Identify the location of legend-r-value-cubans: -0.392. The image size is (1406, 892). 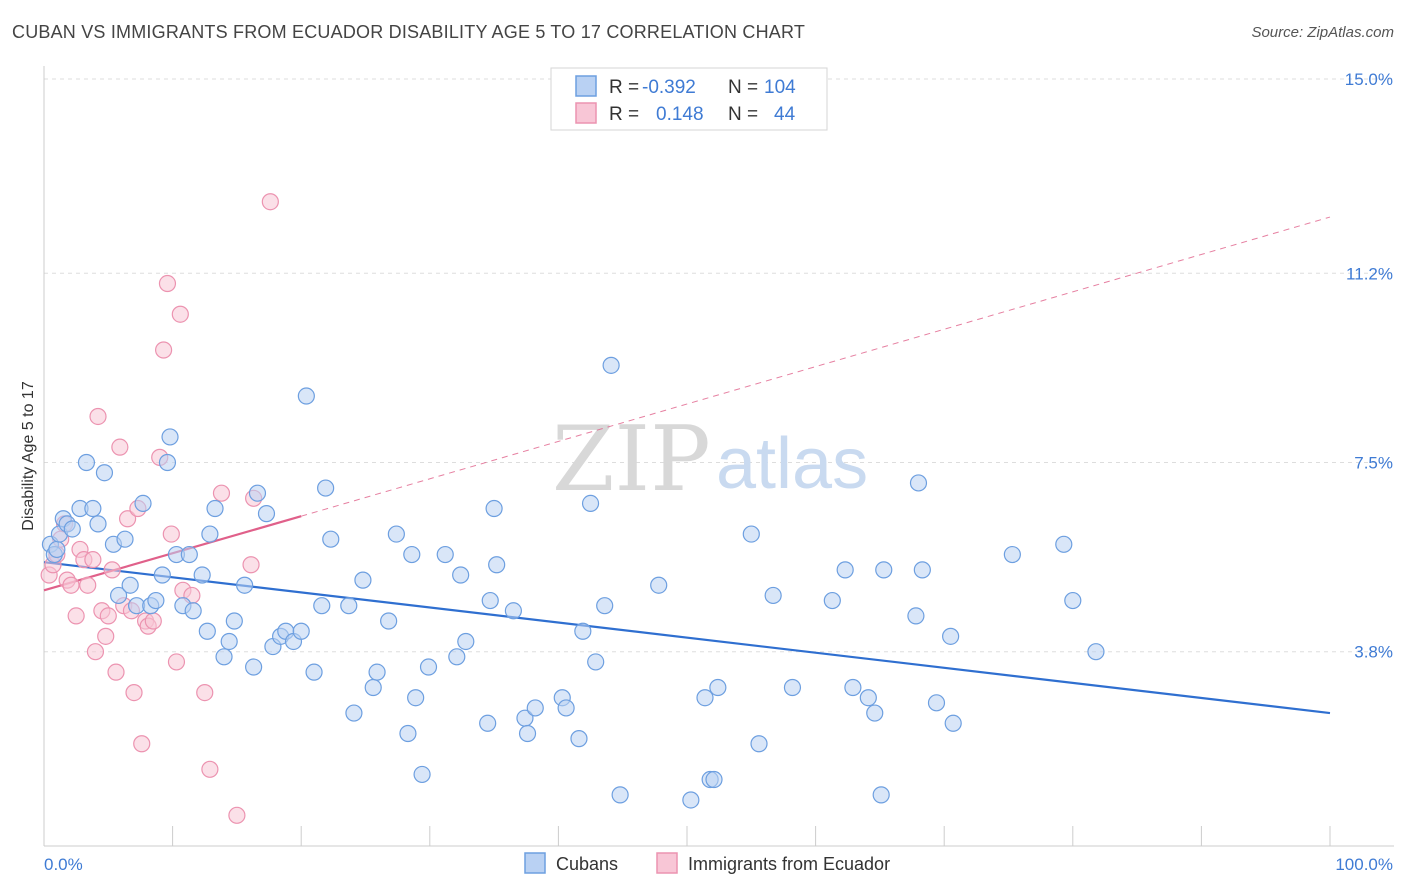
(669, 87).